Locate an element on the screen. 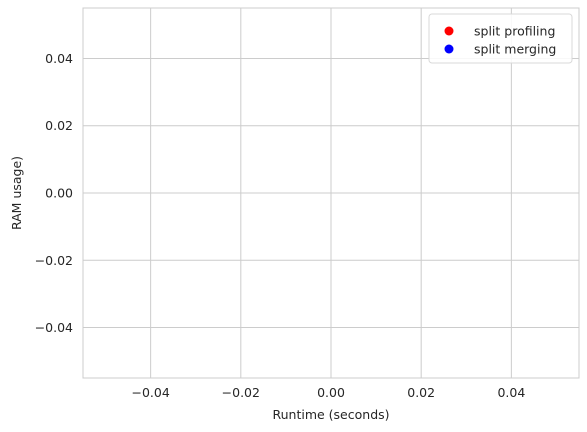 The height and width of the screenshot is (432, 587). legend: split profiling split merging is located at coordinates (500, 38).